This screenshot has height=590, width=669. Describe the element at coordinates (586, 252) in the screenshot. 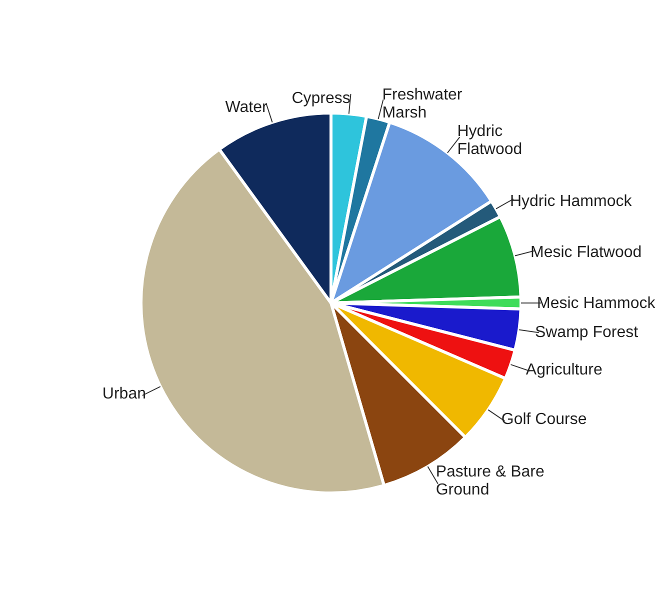

I see `slice-label: Mesic Flatwood` at that location.